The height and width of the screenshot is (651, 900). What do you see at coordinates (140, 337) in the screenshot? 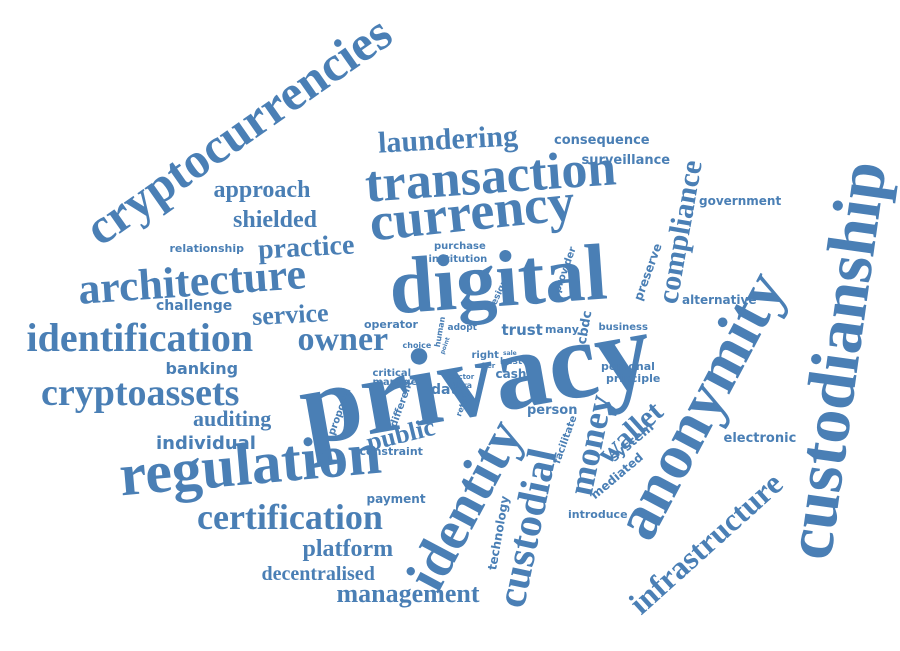
I see `word-identification: identification` at bounding box center [140, 337].